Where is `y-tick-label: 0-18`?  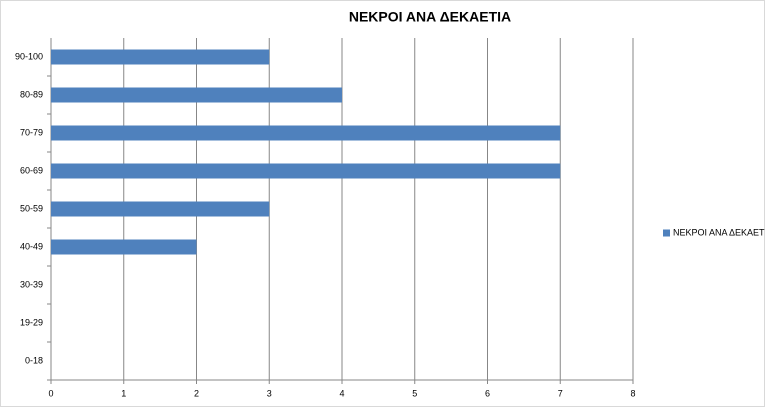 y-tick-label: 0-18 is located at coordinates (34, 360).